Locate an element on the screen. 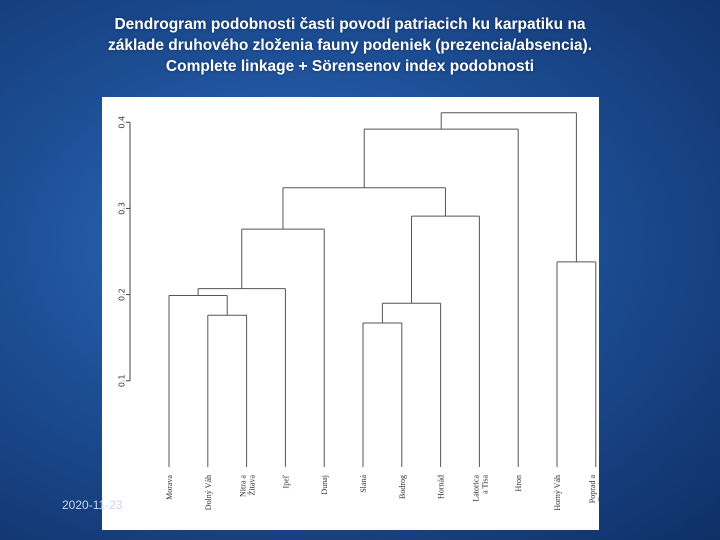 This screenshot has height=540, width=720. leaf-label-6: Bodrog is located at coordinates (402, 487).